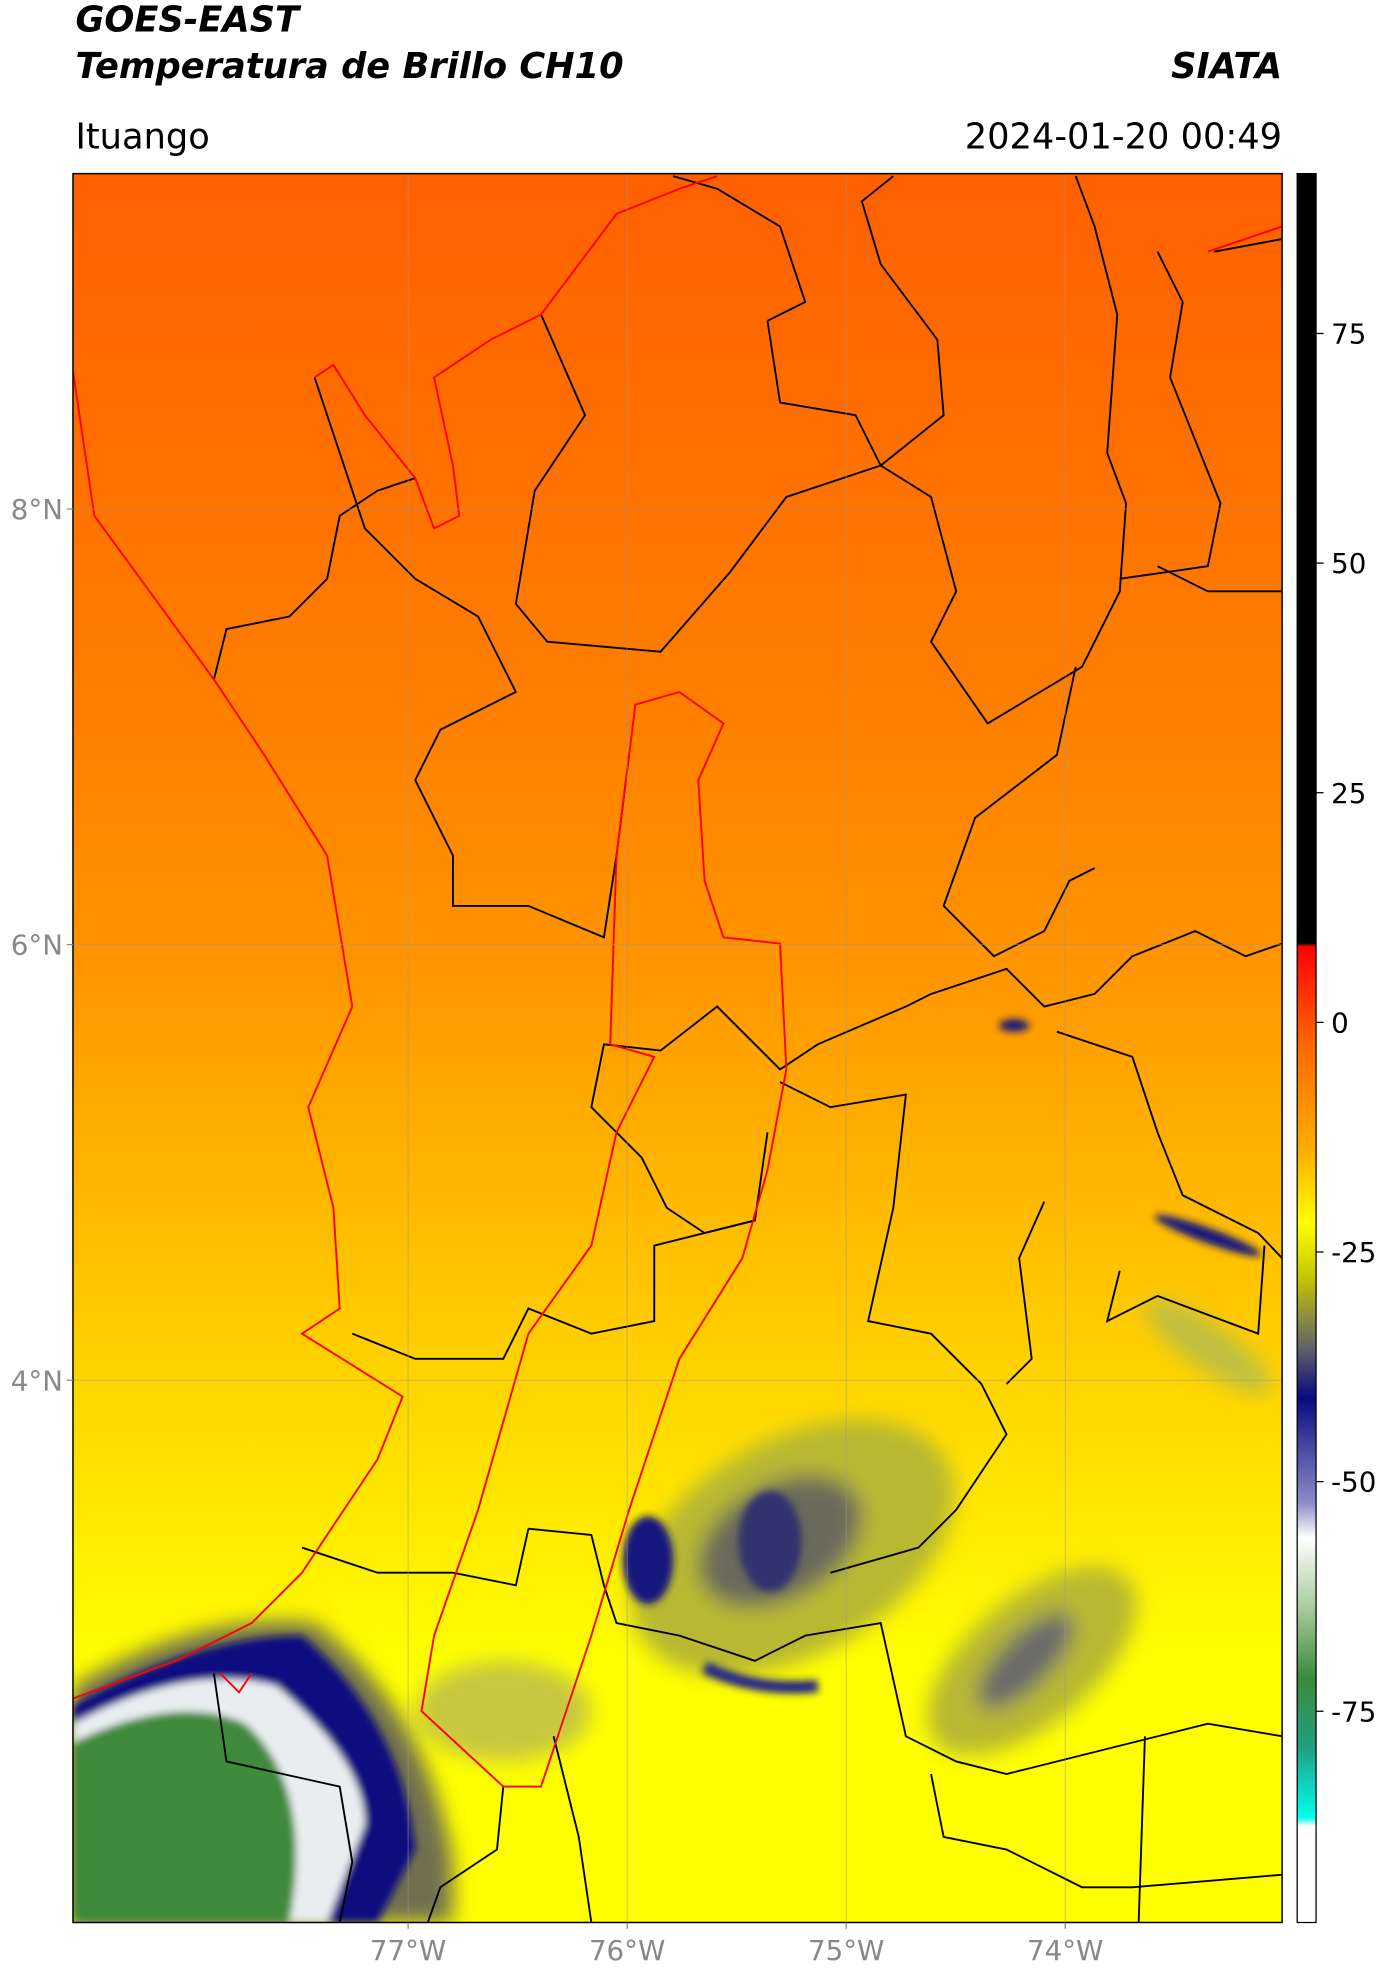 This screenshot has width=1384, height=1981. What do you see at coordinates (1306, 1048) in the screenshot?
I see `colorbar` at bounding box center [1306, 1048].